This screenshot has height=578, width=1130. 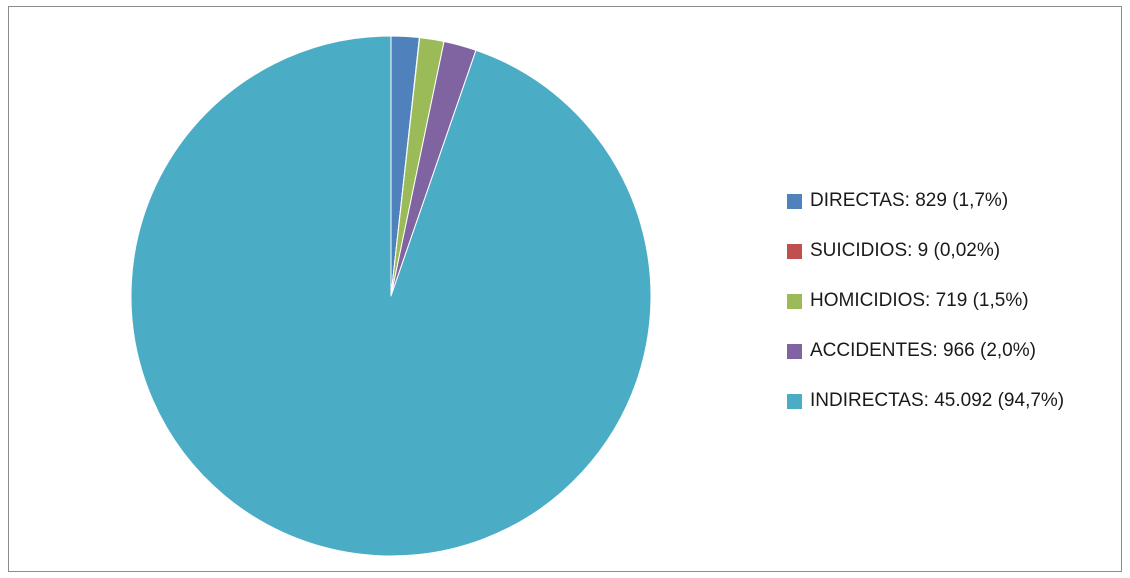 What do you see at coordinates (919, 300) in the screenshot?
I see `legend-label-homicidios: HOMICIDIOS: 719 (1,5%)` at bounding box center [919, 300].